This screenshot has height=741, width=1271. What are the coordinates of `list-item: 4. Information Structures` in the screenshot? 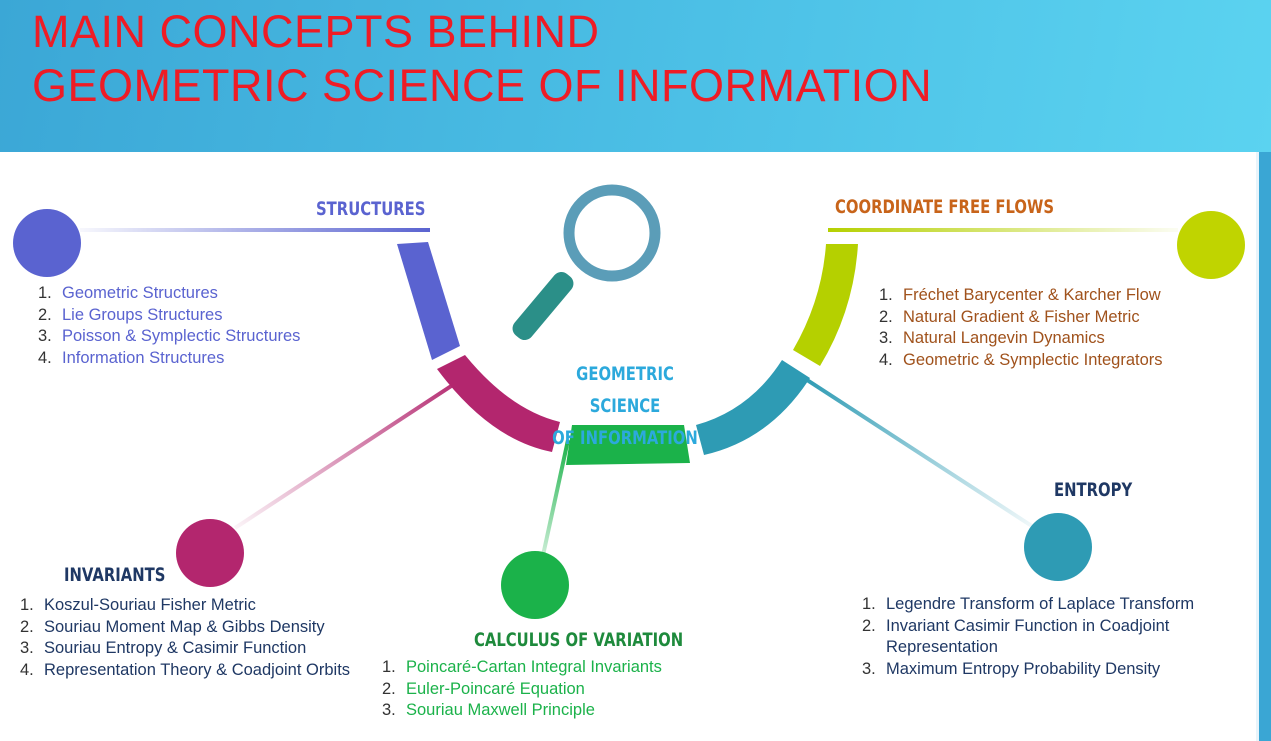 It's located at (208, 359).